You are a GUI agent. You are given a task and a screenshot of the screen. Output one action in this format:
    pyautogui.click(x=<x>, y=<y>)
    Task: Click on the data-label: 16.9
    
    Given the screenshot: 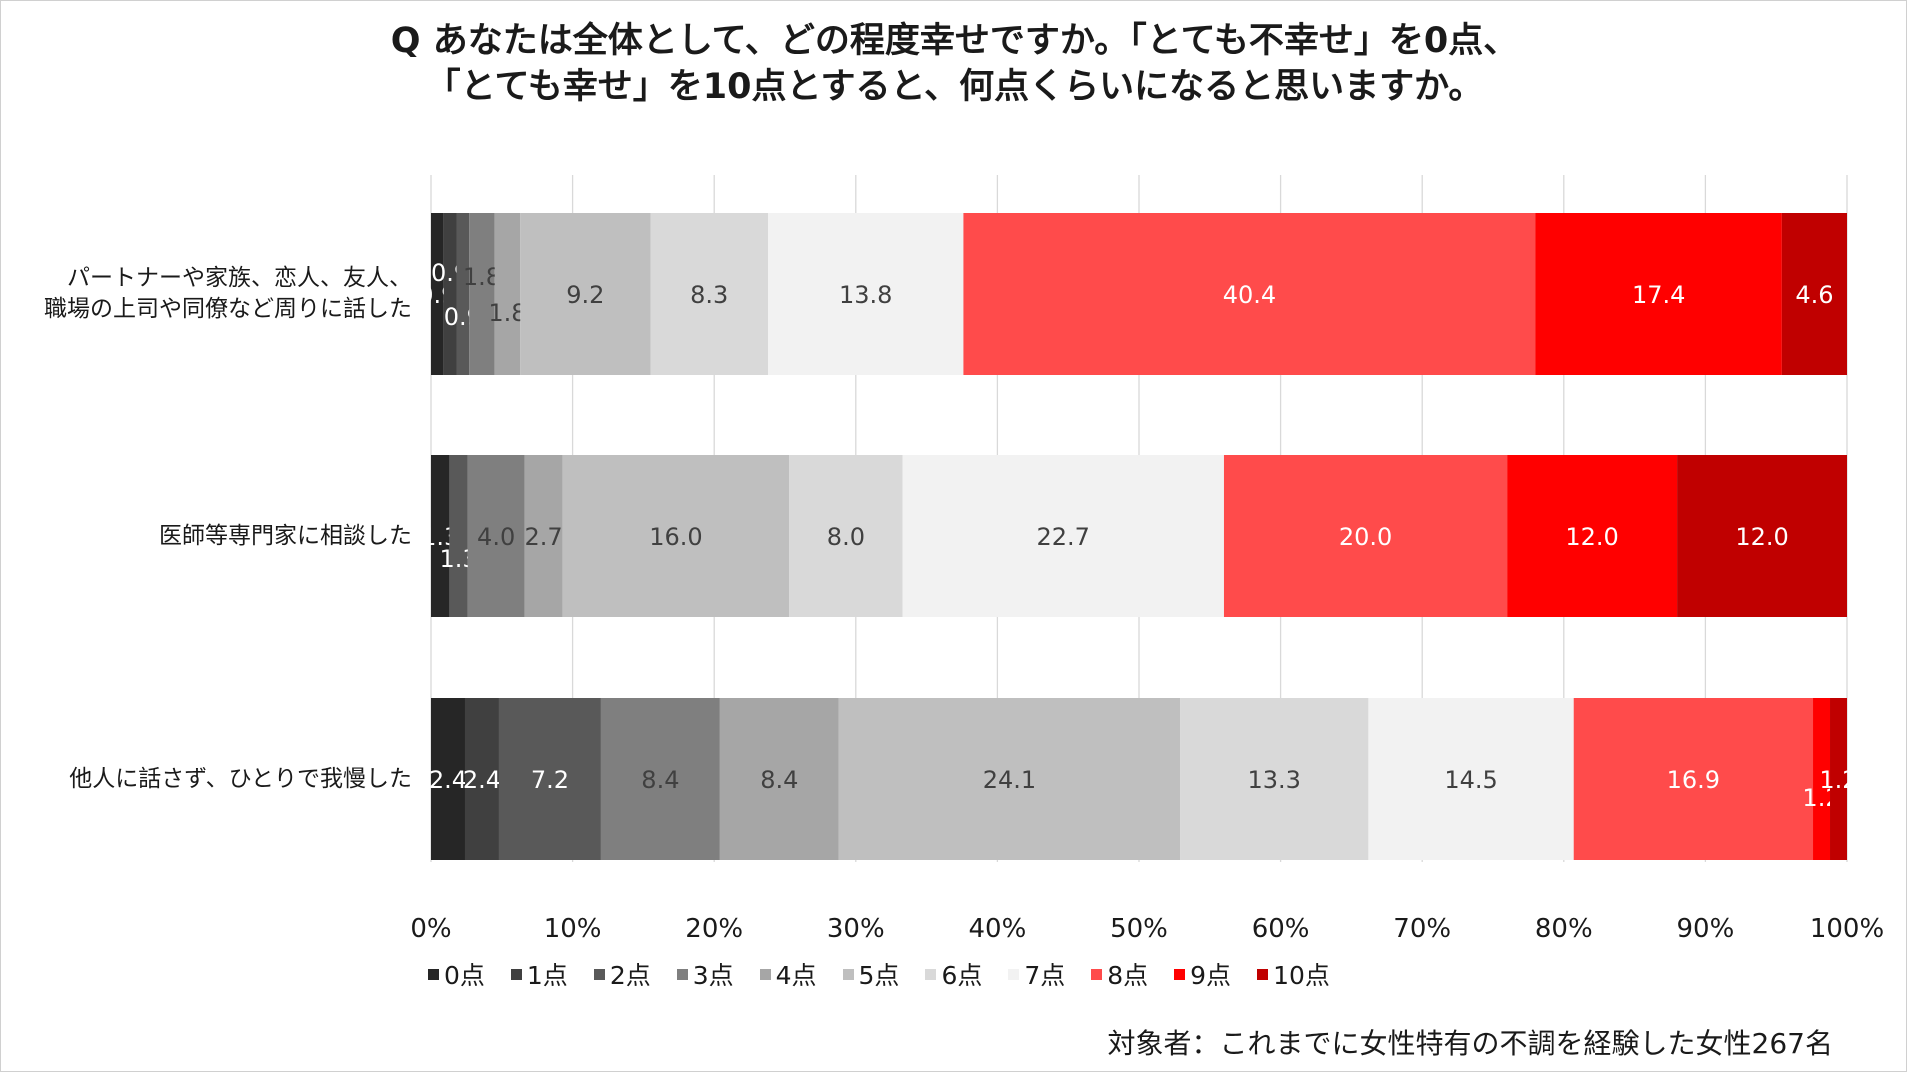 What is the action you would take?
    pyautogui.click(x=1693, y=780)
    